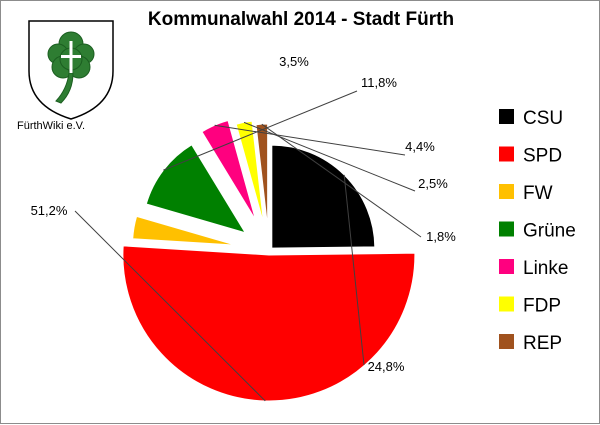 The image size is (600, 425). I want to click on leader-line-grüne, so click(260, 130).